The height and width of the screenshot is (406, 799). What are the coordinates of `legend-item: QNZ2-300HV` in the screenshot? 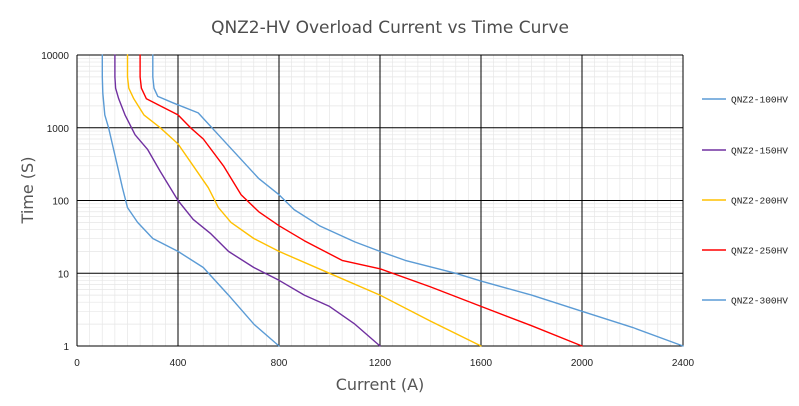 It's located at (745, 301).